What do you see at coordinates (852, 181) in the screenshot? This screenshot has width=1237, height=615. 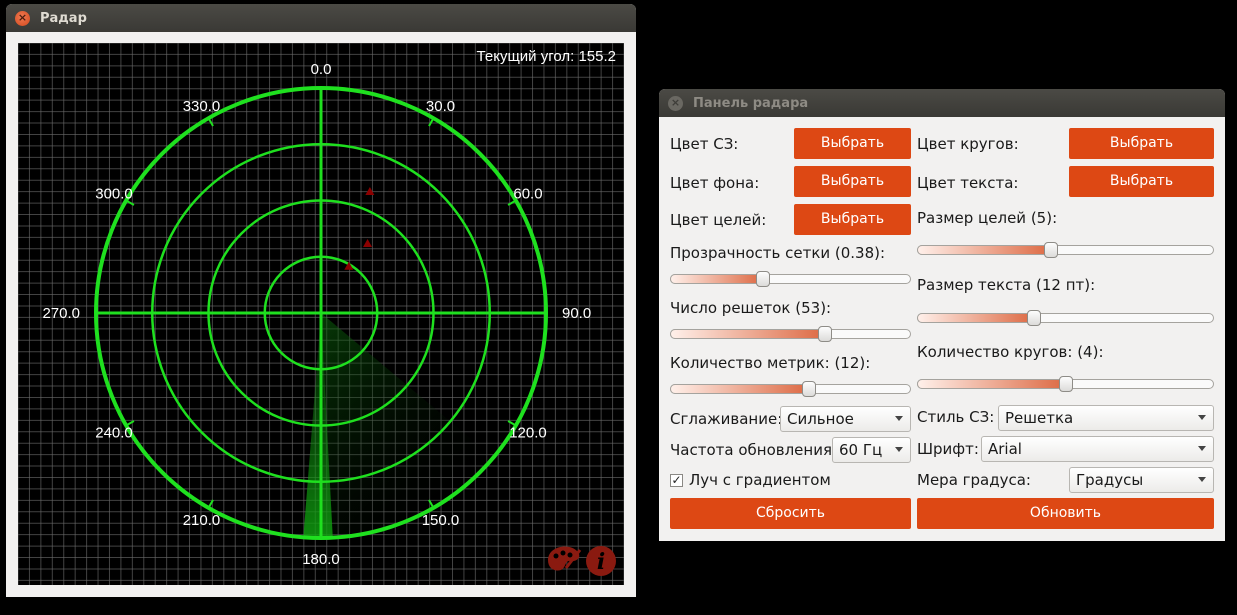 I see `choose-bg-color-button: Выбрать` at bounding box center [852, 181].